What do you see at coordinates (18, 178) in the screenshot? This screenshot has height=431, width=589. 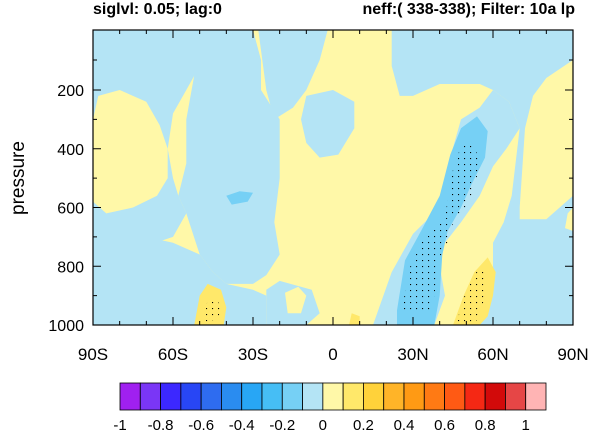 I see `y-axis-label: pressure` at bounding box center [18, 178].